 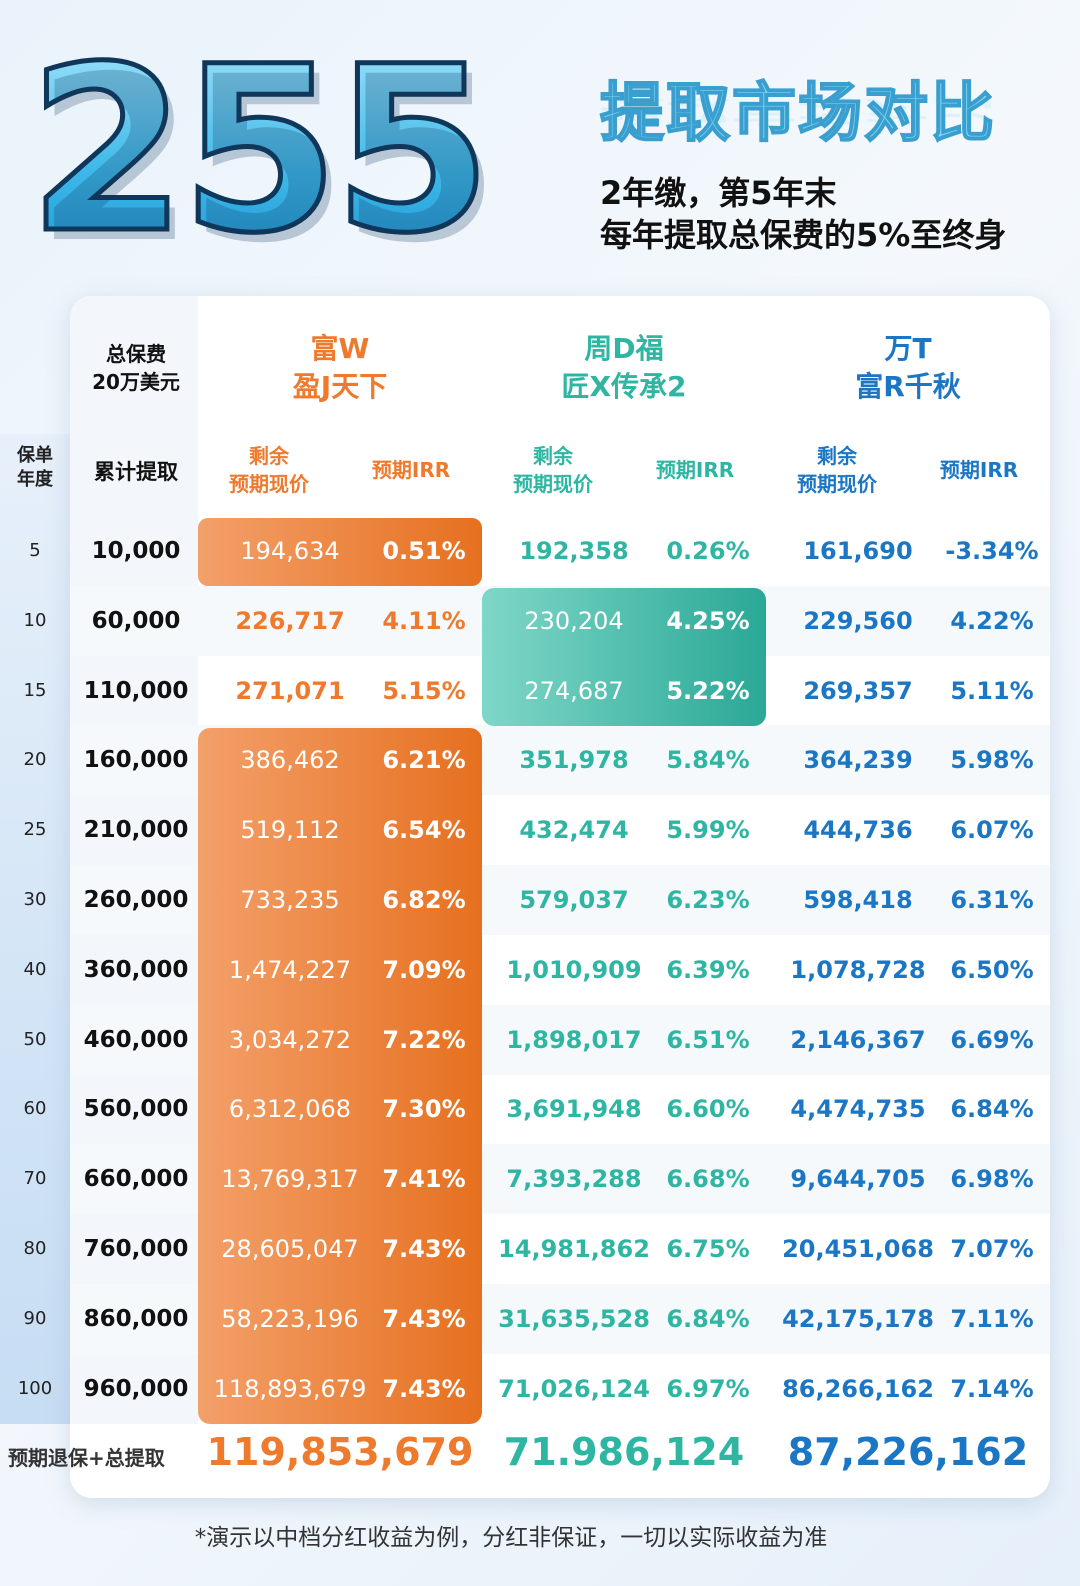 I want to click on policy-year-cell: 100, so click(x=35, y=1388).